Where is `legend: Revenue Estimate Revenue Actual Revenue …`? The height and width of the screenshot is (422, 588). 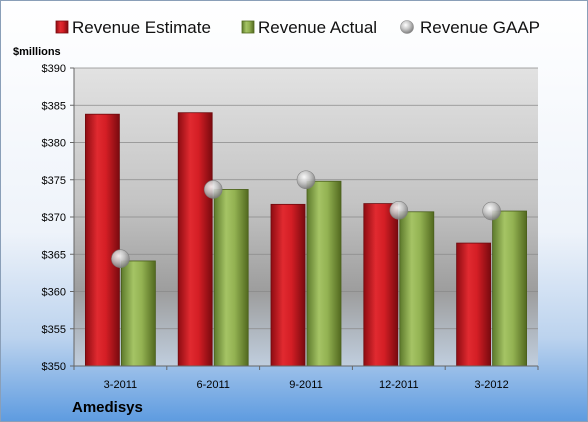
legend: Revenue Estimate Revenue Actual Revenue … is located at coordinates (297, 27).